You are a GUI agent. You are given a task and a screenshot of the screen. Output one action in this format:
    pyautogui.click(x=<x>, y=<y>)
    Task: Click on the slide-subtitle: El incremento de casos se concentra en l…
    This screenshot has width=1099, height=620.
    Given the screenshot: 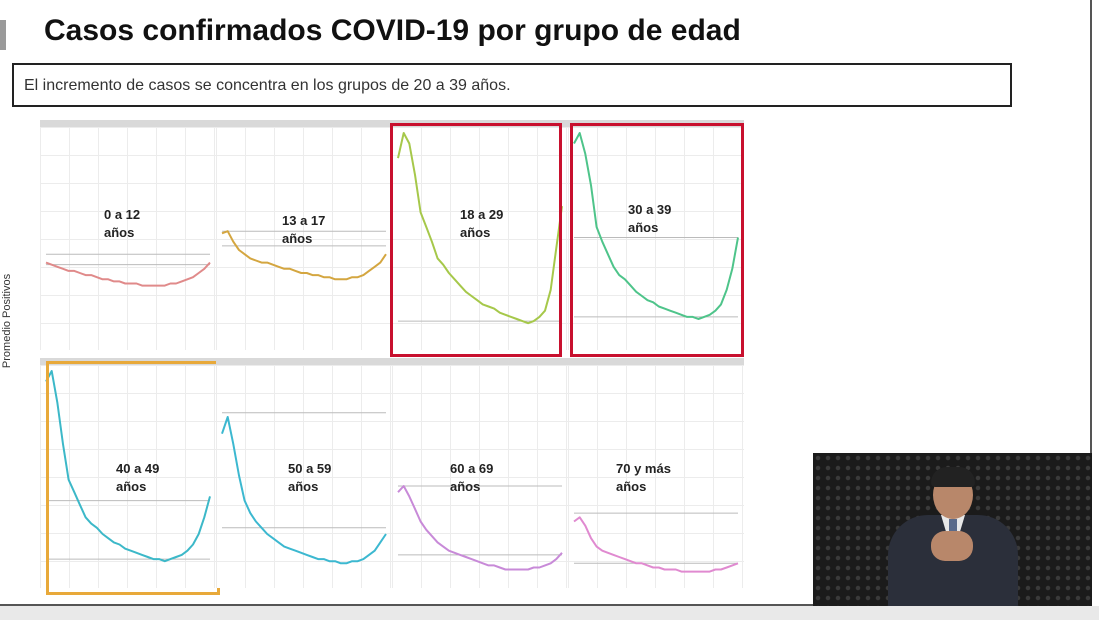 What is the action you would take?
    pyautogui.click(x=267, y=85)
    